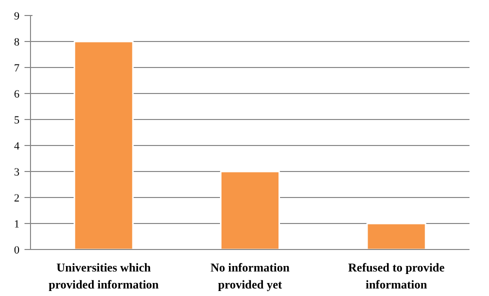  What do you see at coordinates (17, 68) in the screenshot?
I see `y-tick-label: 7` at bounding box center [17, 68].